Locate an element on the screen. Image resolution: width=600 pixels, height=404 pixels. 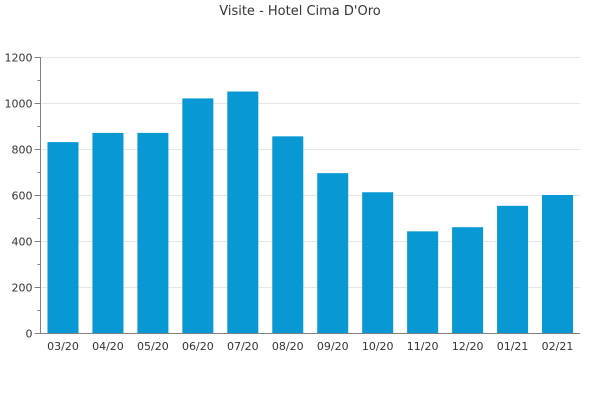
y-tick-label: 200 is located at coordinates (22, 288).